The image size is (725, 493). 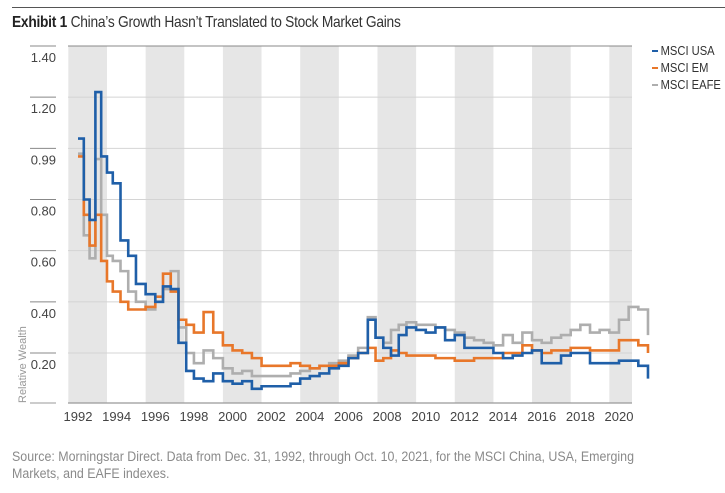 I want to click on legend-item-eafe: MSCI EAFE, so click(x=686, y=84).